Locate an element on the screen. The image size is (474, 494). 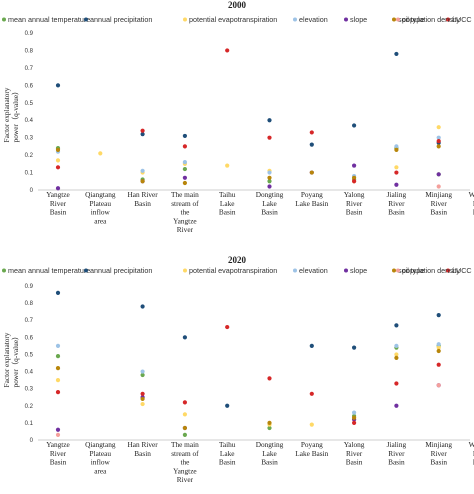
x-category-label: Han River is located at coordinates (142, 444).